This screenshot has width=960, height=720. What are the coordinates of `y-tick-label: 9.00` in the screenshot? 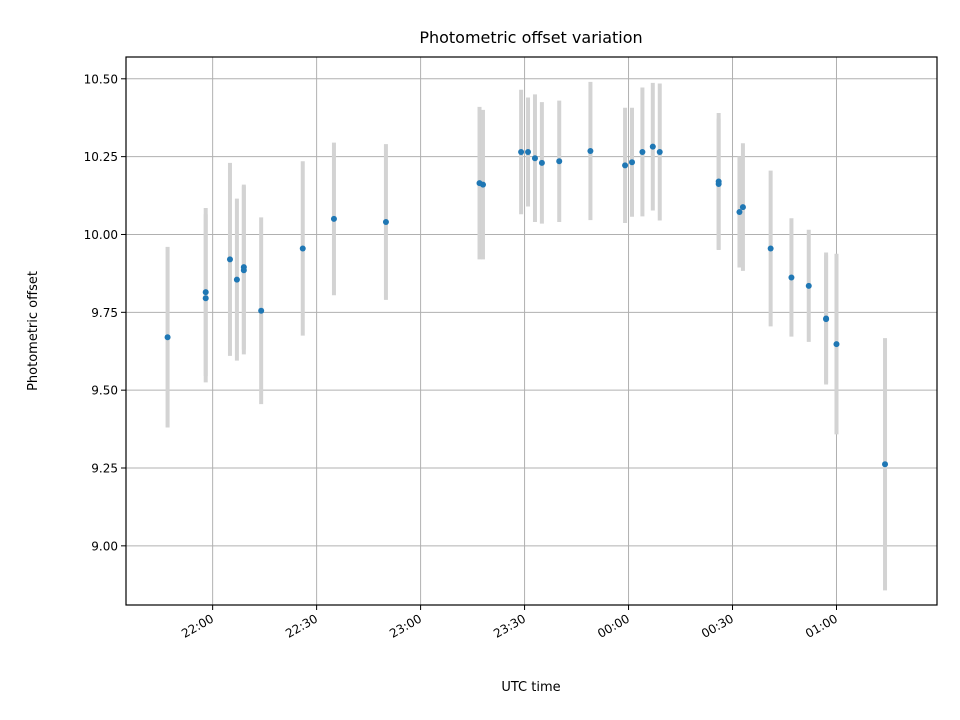 It's located at (104, 546).